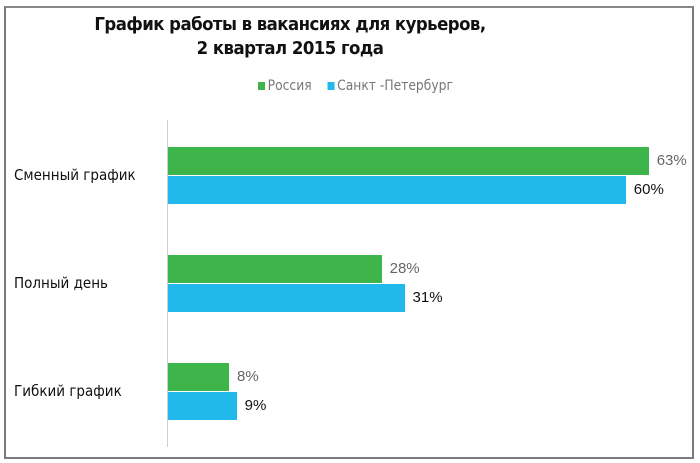 The image size is (700, 463). I want to click on legend-label: Россия, so click(289, 86).